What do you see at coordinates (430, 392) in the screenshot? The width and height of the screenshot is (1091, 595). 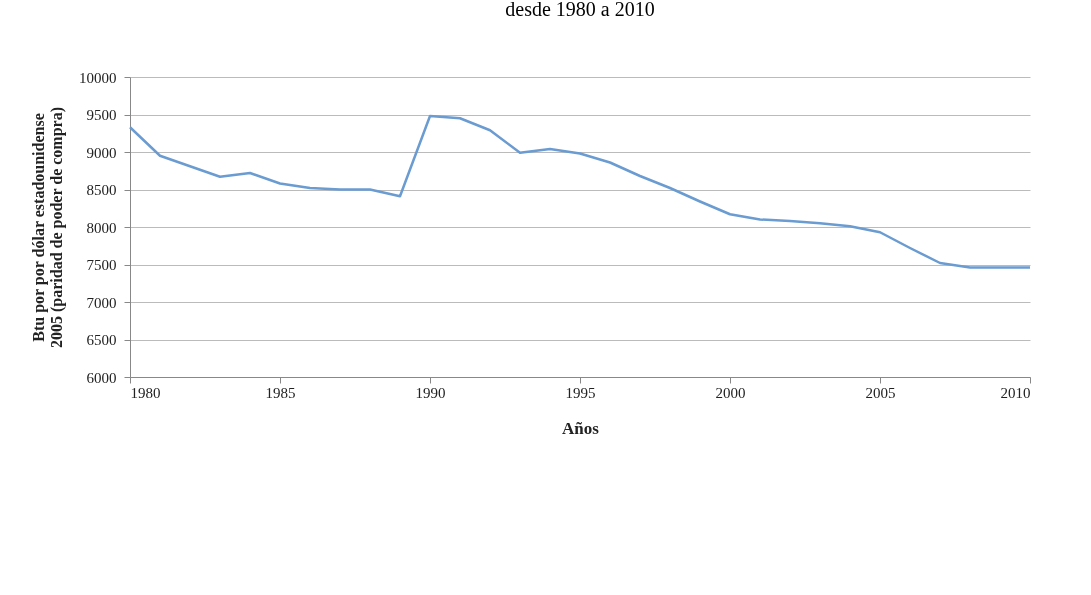 I see `x-tick-label: 1990` at bounding box center [430, 392].